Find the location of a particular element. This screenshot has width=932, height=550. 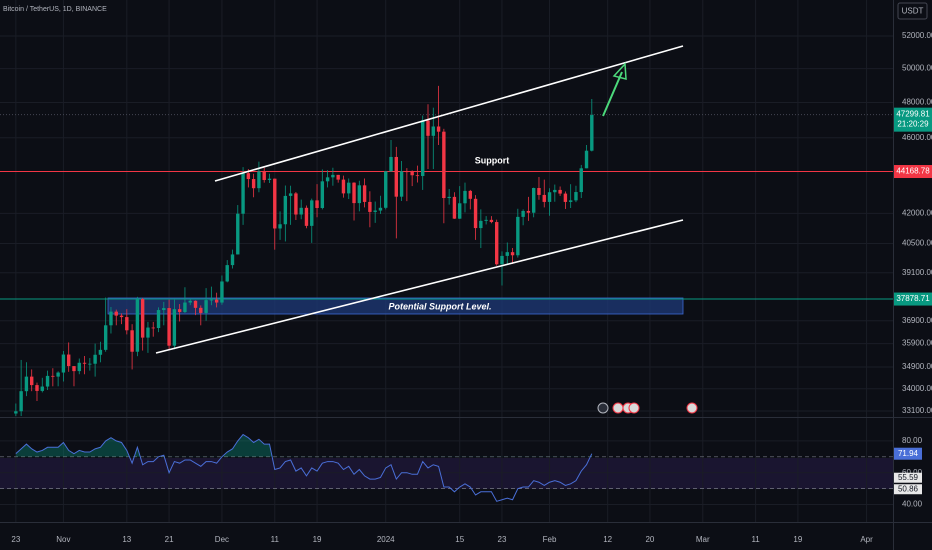

y-tick-label: 39100.00 is located at coordinates (917, 272).